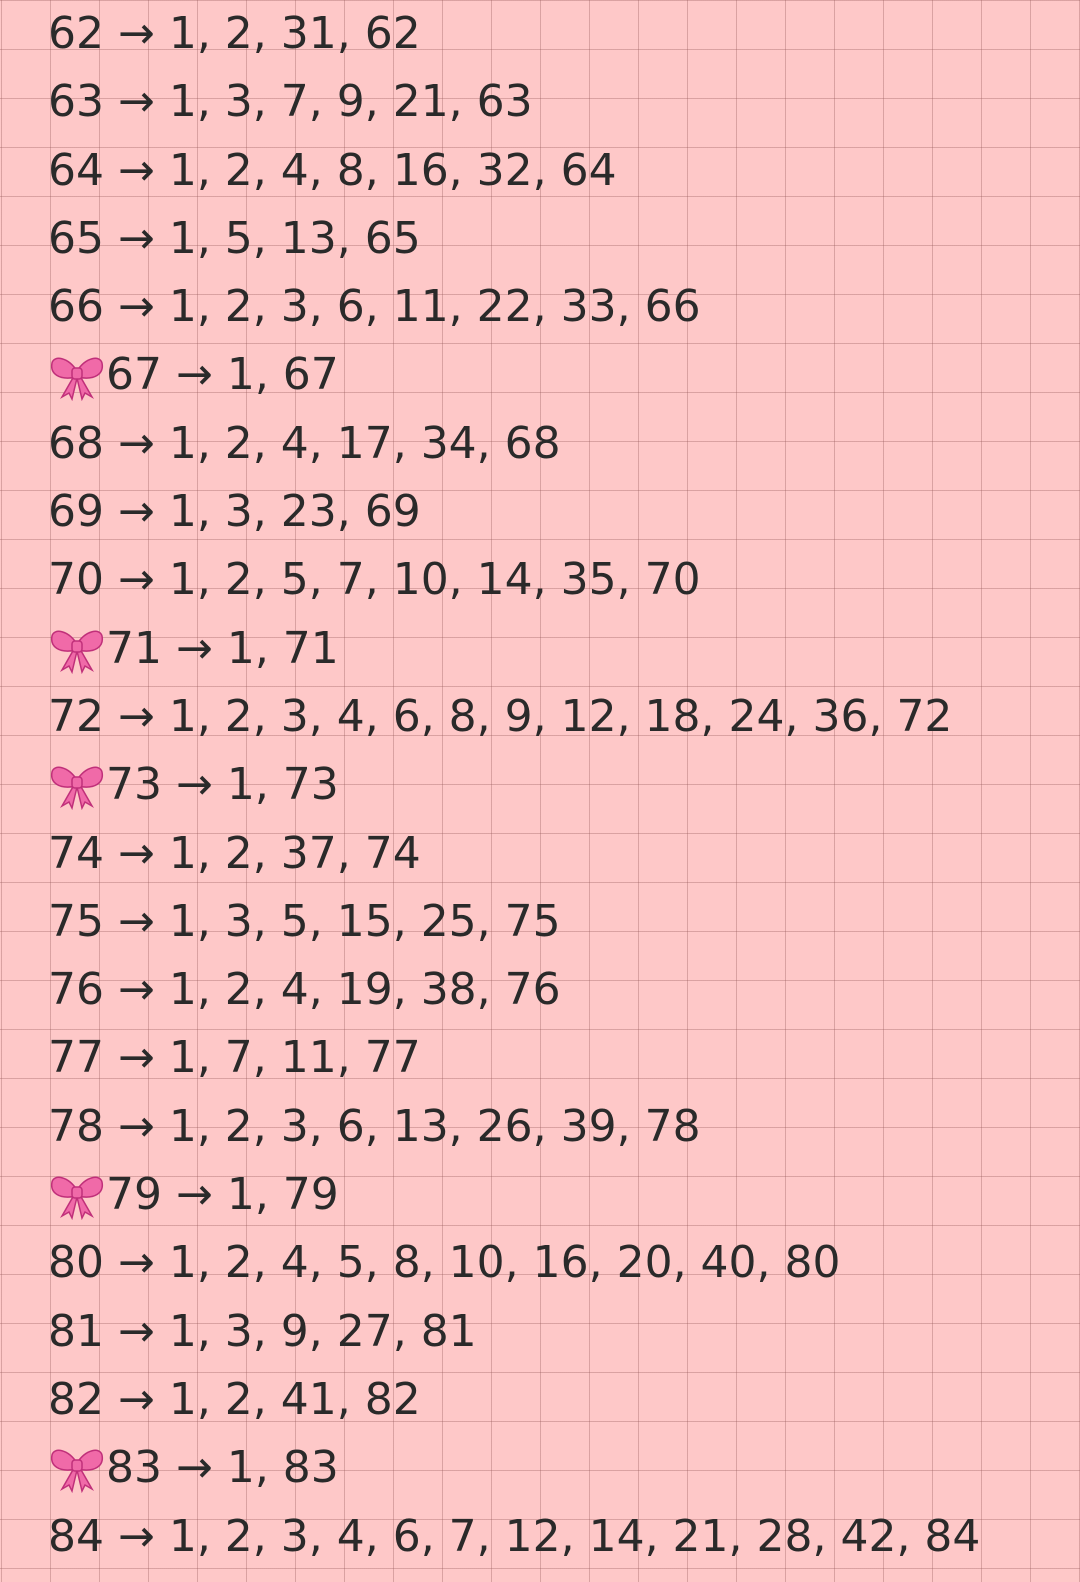  I want to click on list-item: 65 → 1, 5, 13, 65, so click(514, 239).